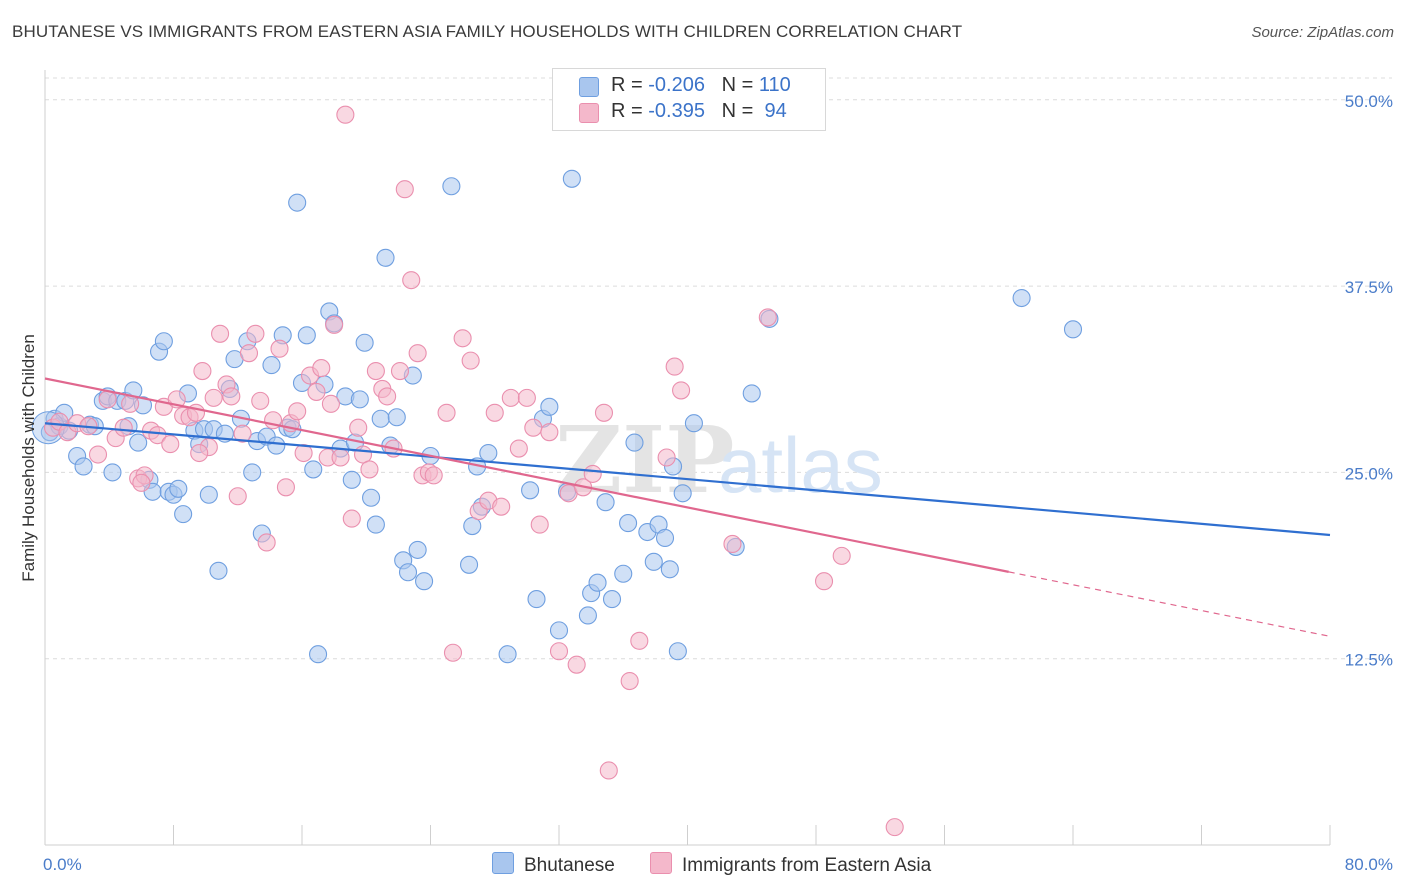 The width and height of the screenshot is (1406, 892). Describe the element at coordinates (553, 864) in the screenshot. I see `bottom-legend-bhutanese: Bhutanese` at that location.